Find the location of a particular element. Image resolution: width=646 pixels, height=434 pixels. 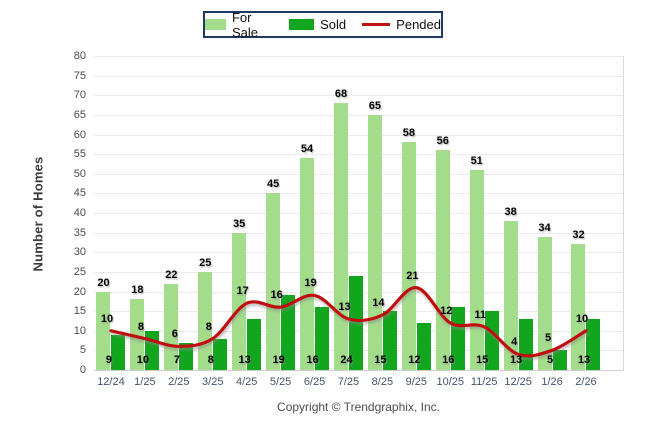

y-tick-label: 75 is located at coordinates (79, 75).